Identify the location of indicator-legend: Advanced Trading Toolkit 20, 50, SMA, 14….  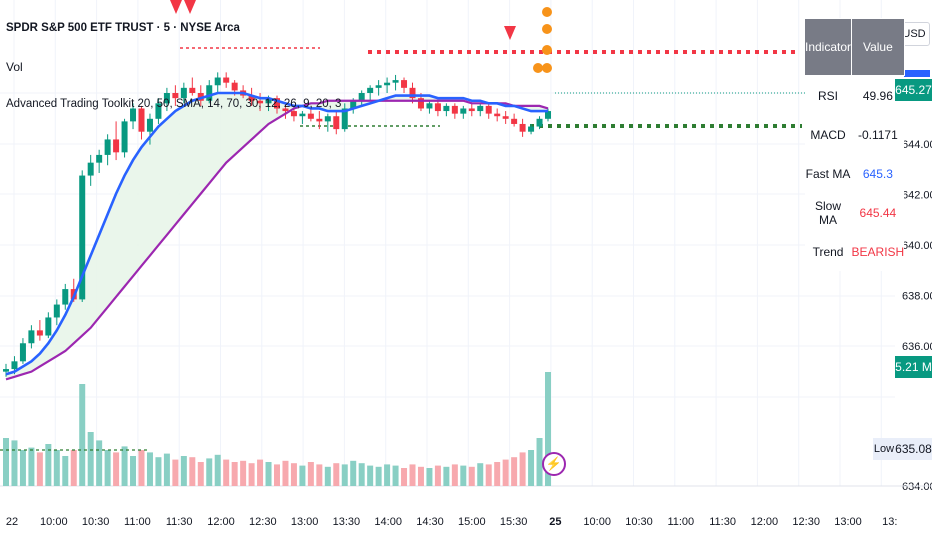
(174, 104).